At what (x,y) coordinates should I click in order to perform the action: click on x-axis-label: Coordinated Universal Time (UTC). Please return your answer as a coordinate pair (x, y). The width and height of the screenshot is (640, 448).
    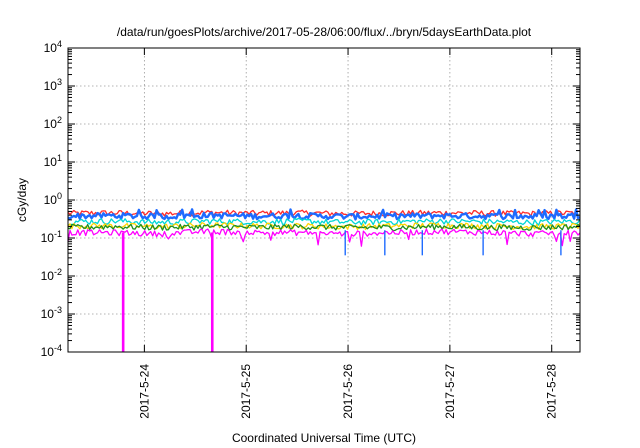
    Looking at the image, I should click on (324, 438).